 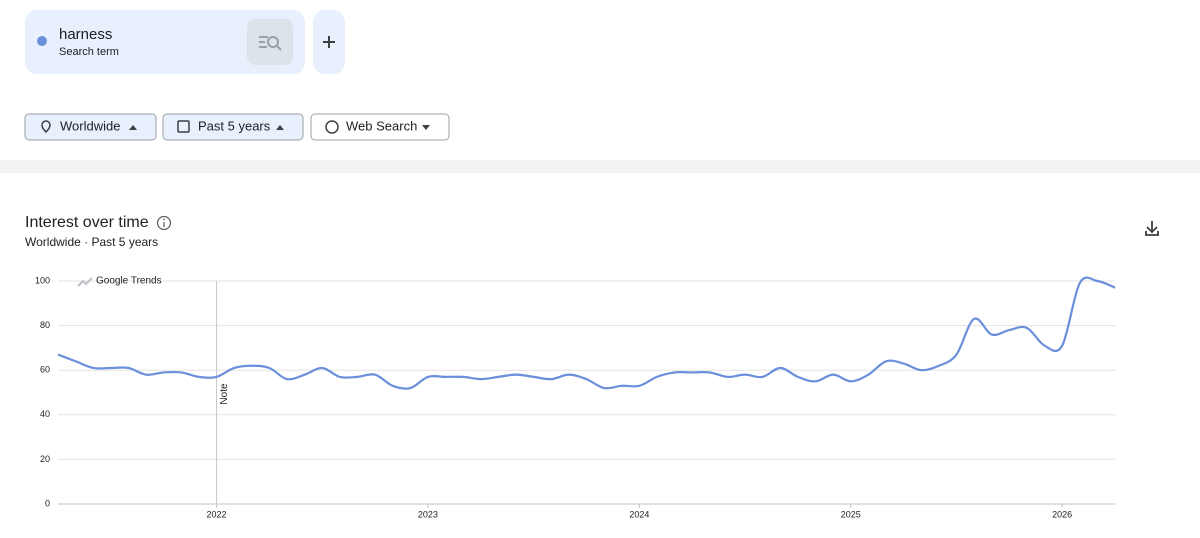 I want to click on filter-label: Past 5 years, so click(x=234, y=125).